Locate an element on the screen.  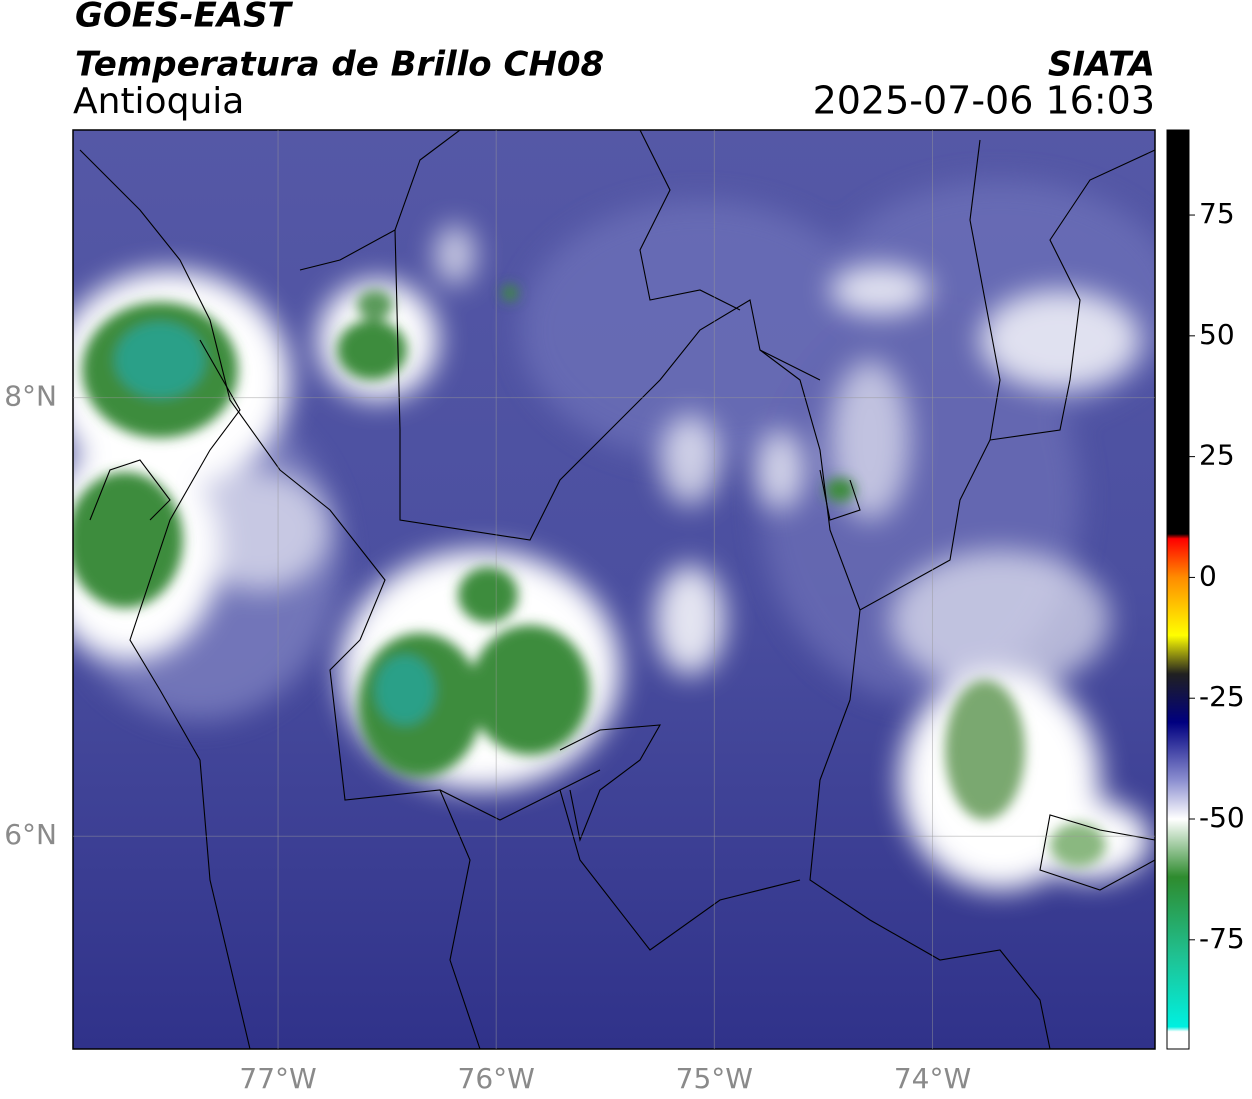
x-tick-label: 74°W is located at coordinates (932, 1078).